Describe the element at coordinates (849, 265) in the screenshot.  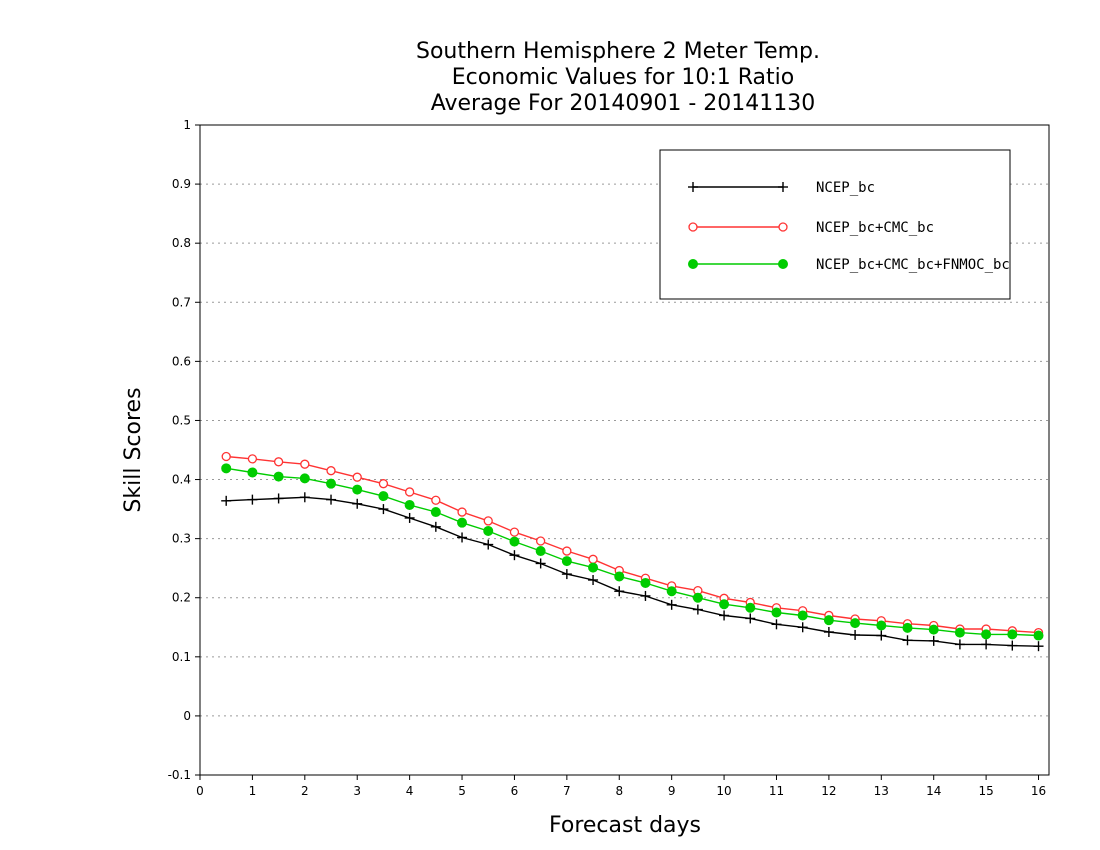
I see `legend-item-2: NCEP_bc+CMC_bc+FNMOC_bc` at that location.